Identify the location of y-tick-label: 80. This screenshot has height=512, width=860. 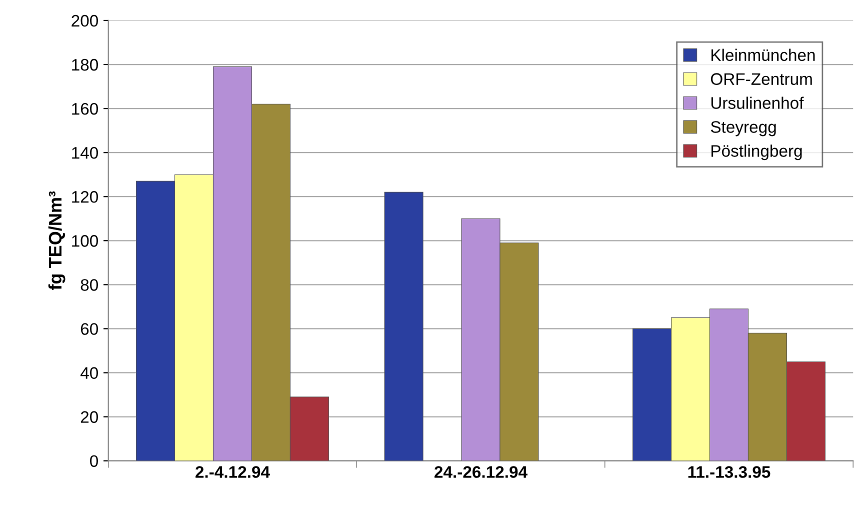
(89, 285).